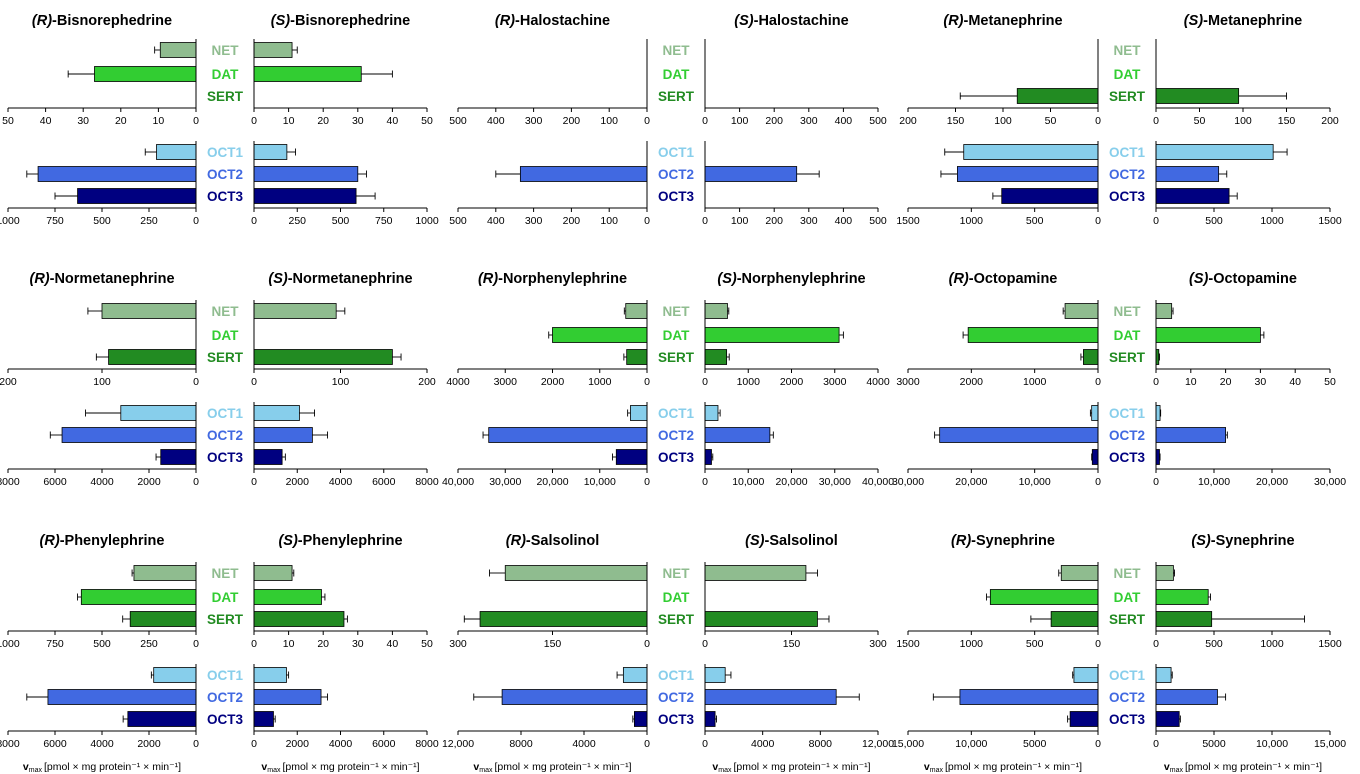  I want to click on bar-R-net, so click(149, 311).